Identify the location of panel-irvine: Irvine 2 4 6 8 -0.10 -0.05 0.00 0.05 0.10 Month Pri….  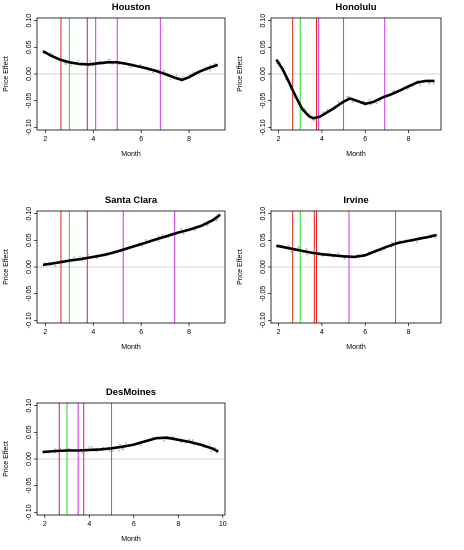
(339, 273).